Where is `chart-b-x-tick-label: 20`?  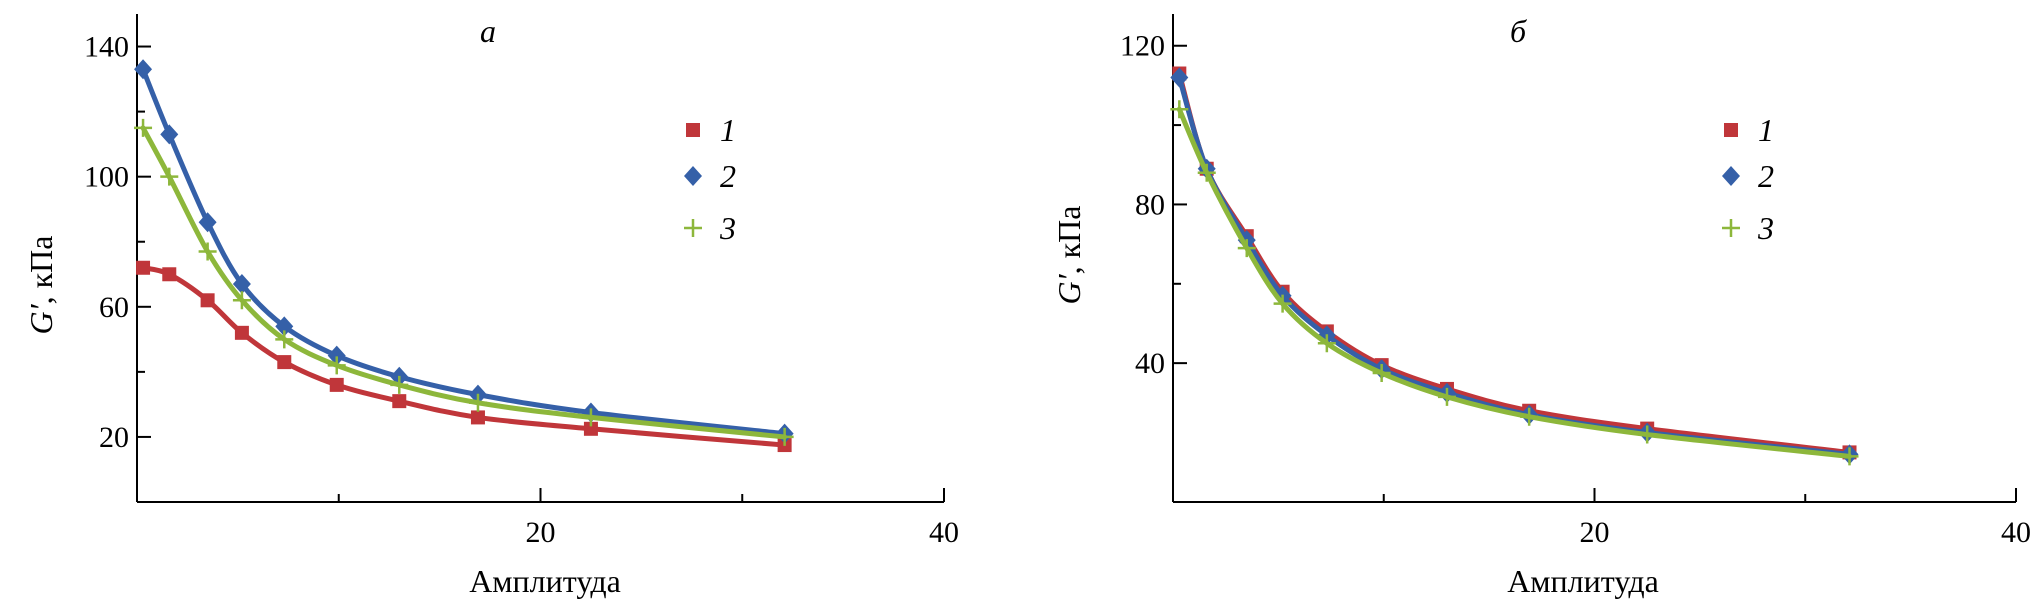 chart-b-x-tick-label: 20 is located at coordinates (1595, 532).